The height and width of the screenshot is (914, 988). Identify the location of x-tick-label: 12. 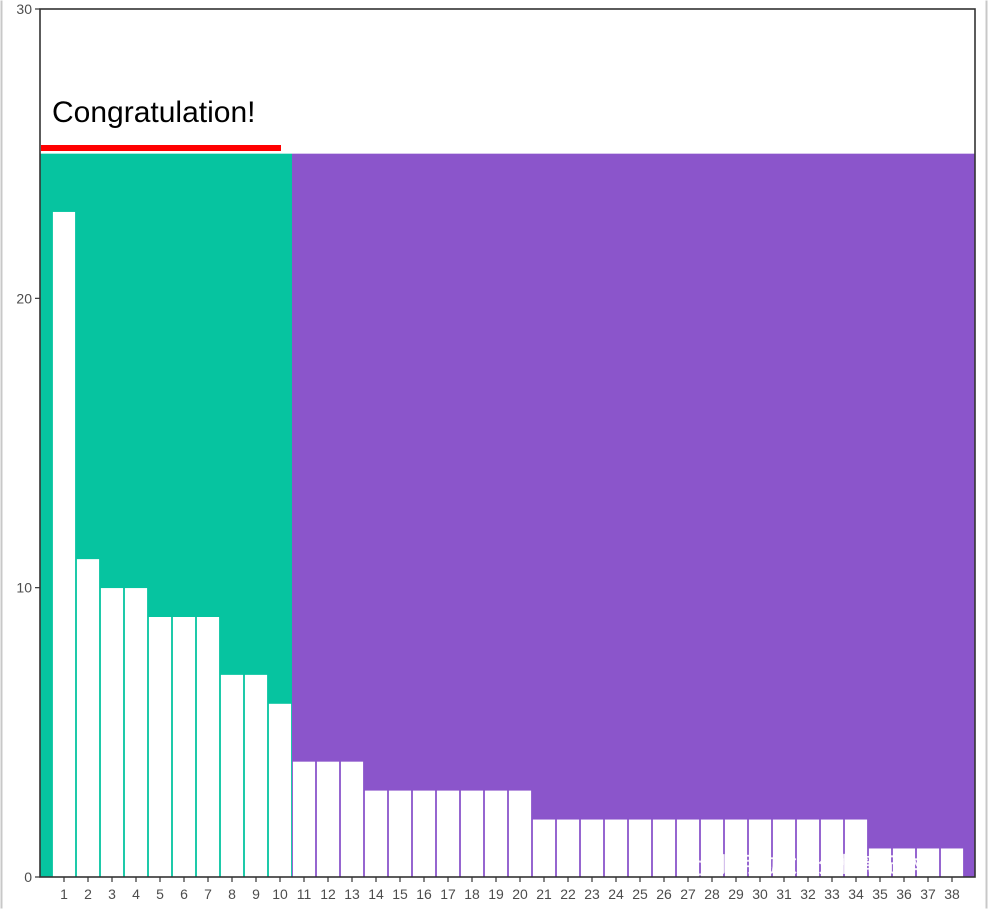
(328, 894).